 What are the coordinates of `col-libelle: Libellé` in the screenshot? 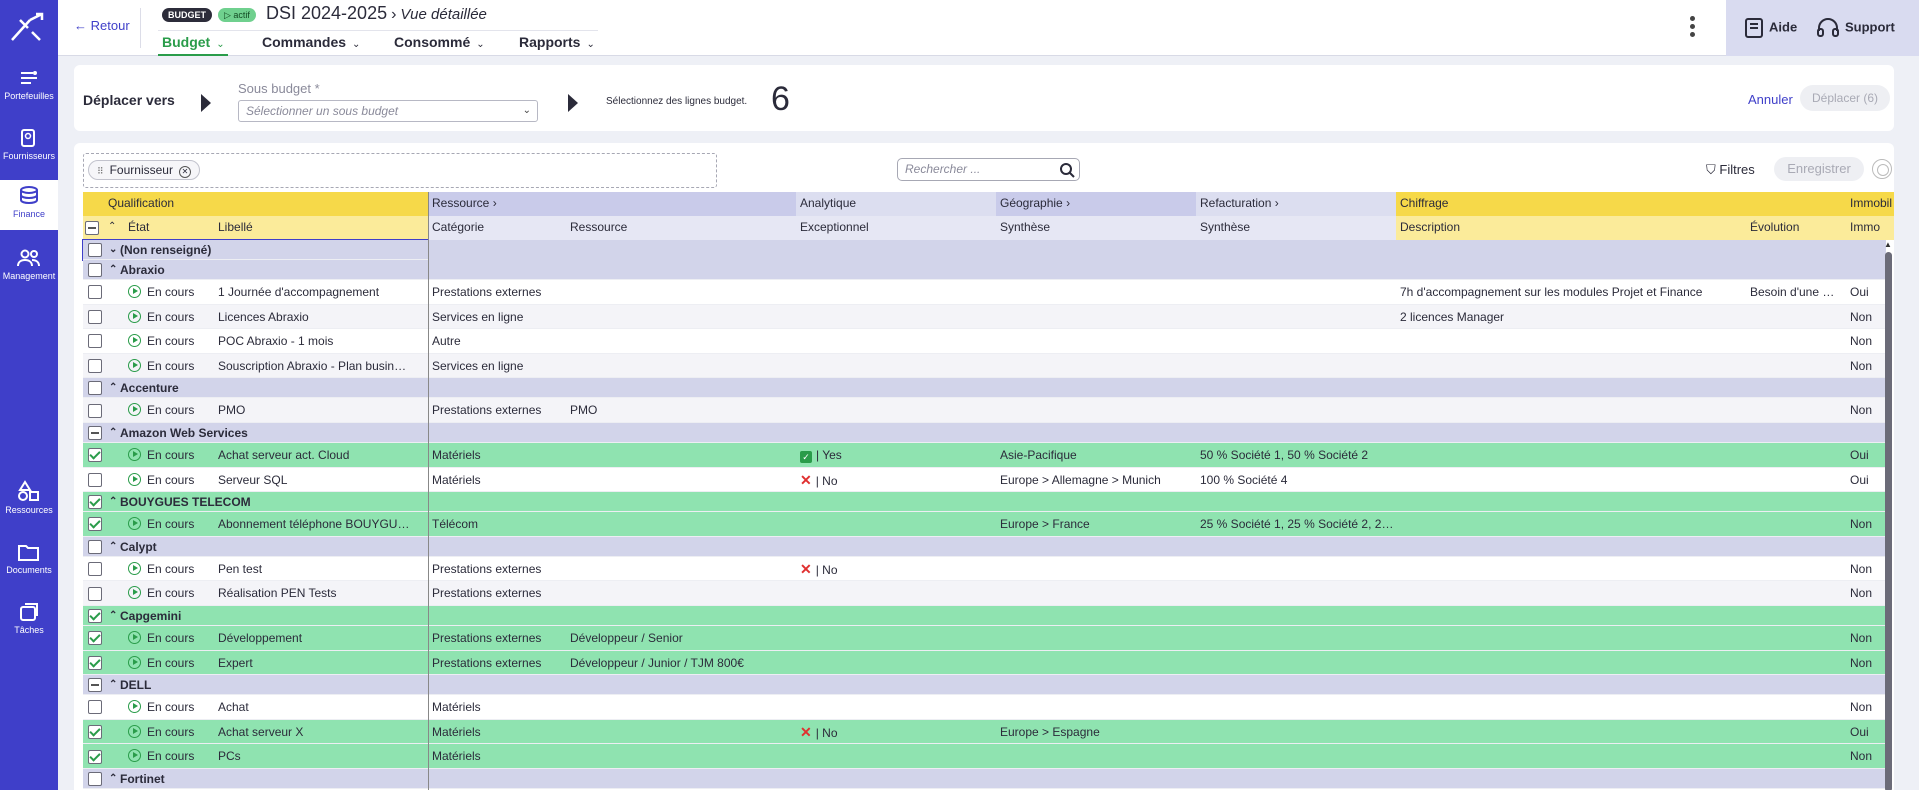 It's located at (321, 228).